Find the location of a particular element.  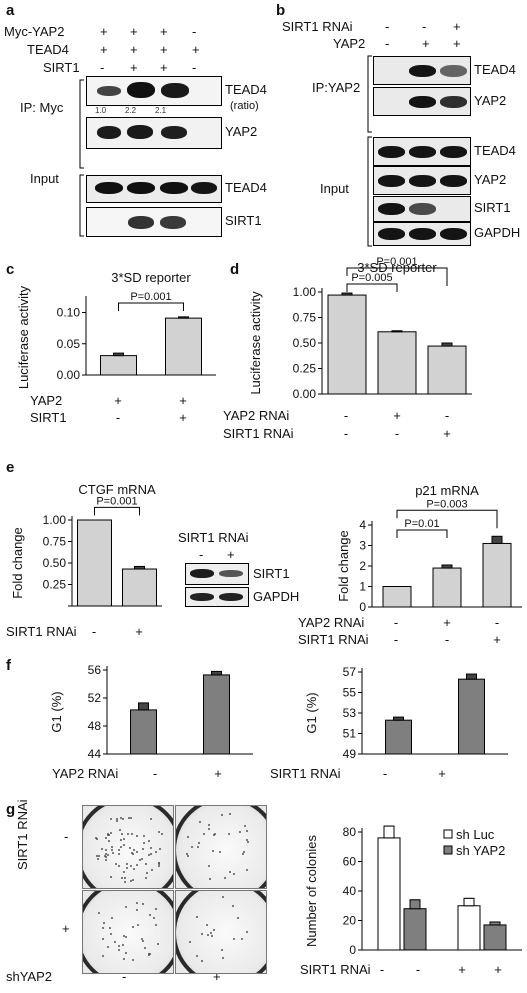

inset-mark: - is located at coordinates (201, 554).